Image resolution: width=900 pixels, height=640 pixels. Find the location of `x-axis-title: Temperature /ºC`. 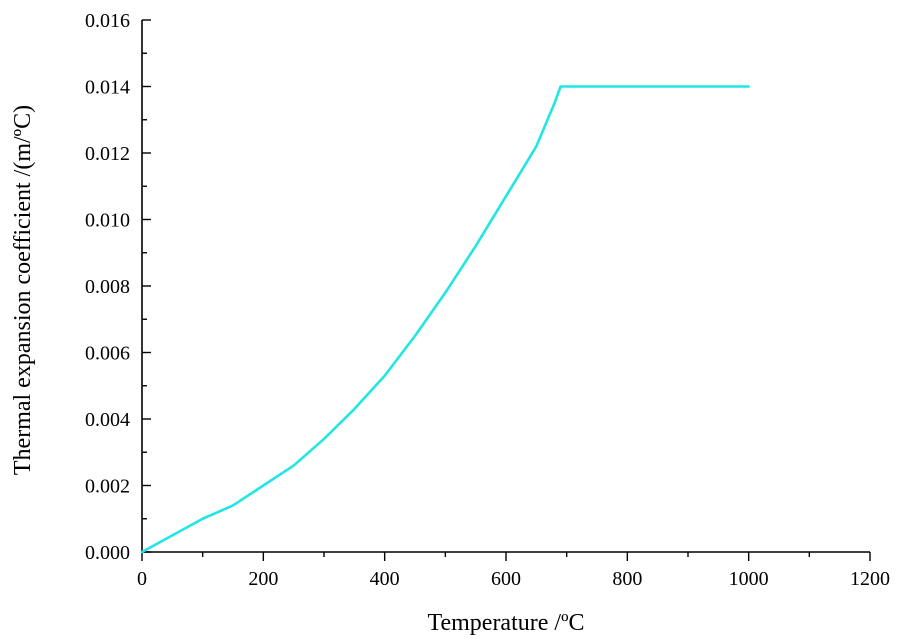

x-axis-title: Temperature /ºC is located at coordinates (505, 623).